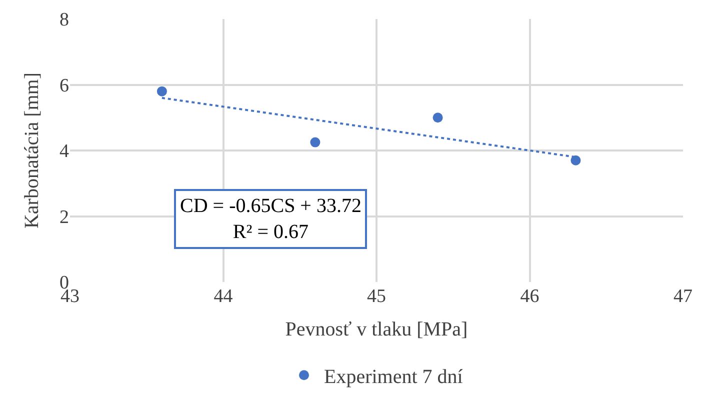  Describe the element at coordinates (376, 296) in the screenshot. I see `x-tick-label: 45` at that location.